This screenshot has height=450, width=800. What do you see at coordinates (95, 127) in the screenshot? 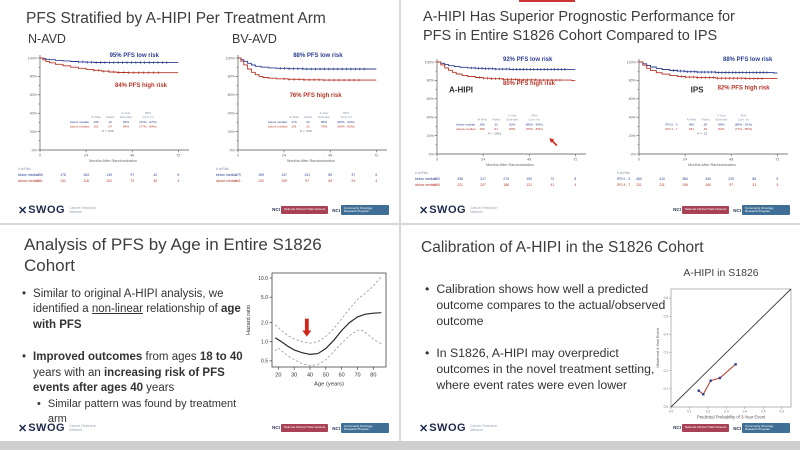
I see `svg-text: 151` at bounding box center [95, 127].